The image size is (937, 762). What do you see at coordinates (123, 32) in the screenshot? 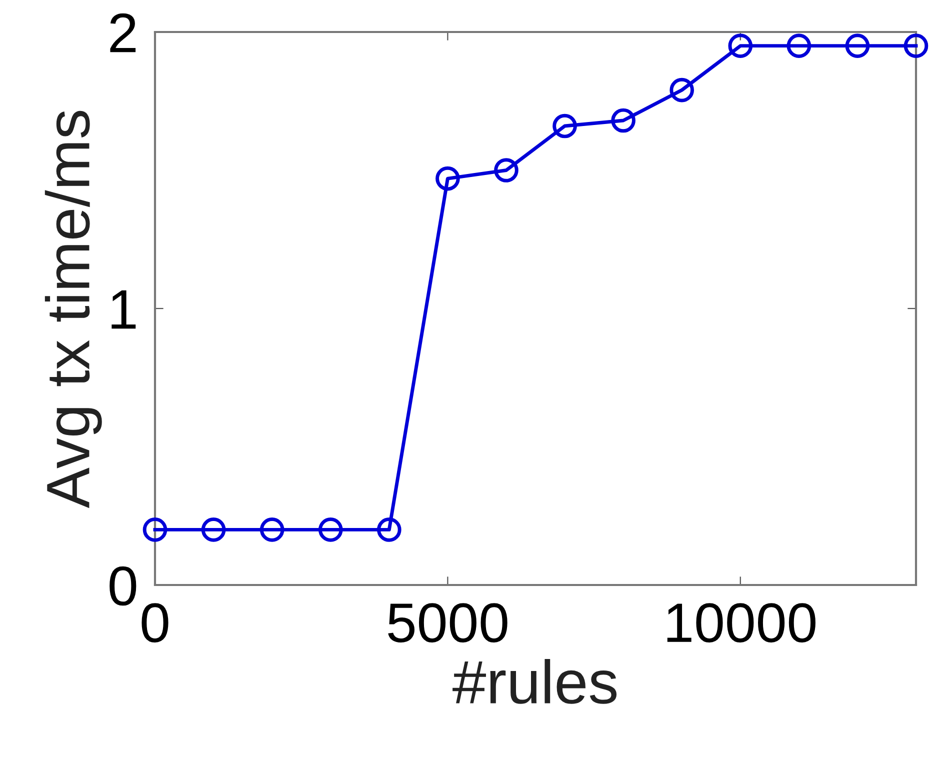
I see `y-tick-label: 2` at bounding box center [123, 32].